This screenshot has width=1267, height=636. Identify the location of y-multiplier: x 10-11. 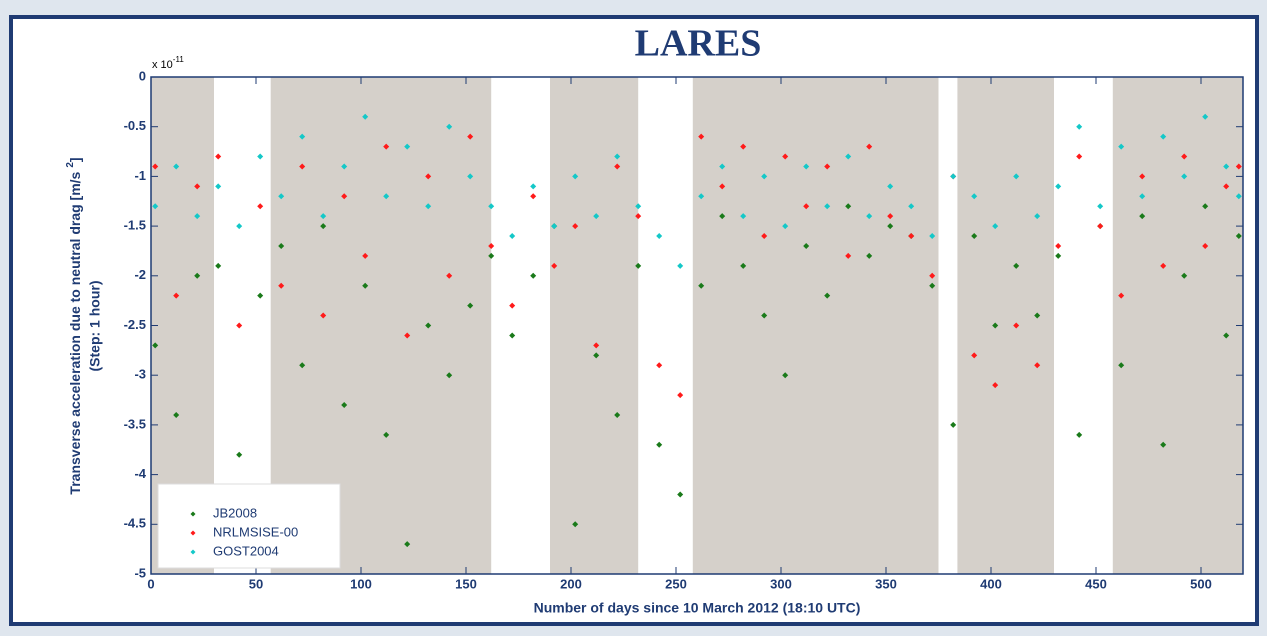
(168, 63).